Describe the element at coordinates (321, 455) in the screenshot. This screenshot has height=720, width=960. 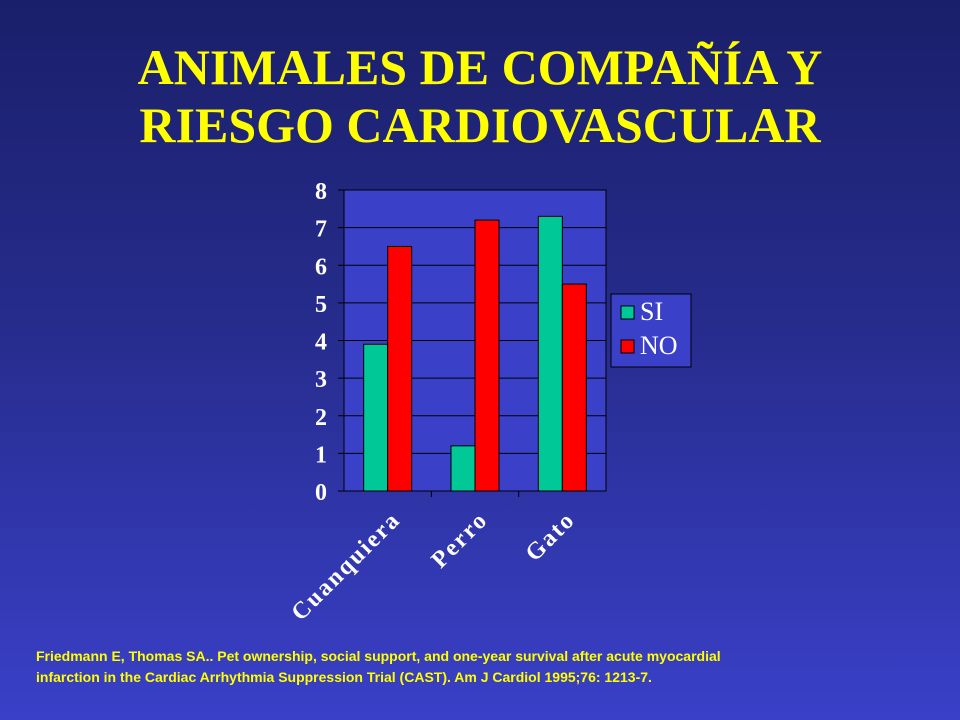
I see `y-tick-label: 1` at that location.